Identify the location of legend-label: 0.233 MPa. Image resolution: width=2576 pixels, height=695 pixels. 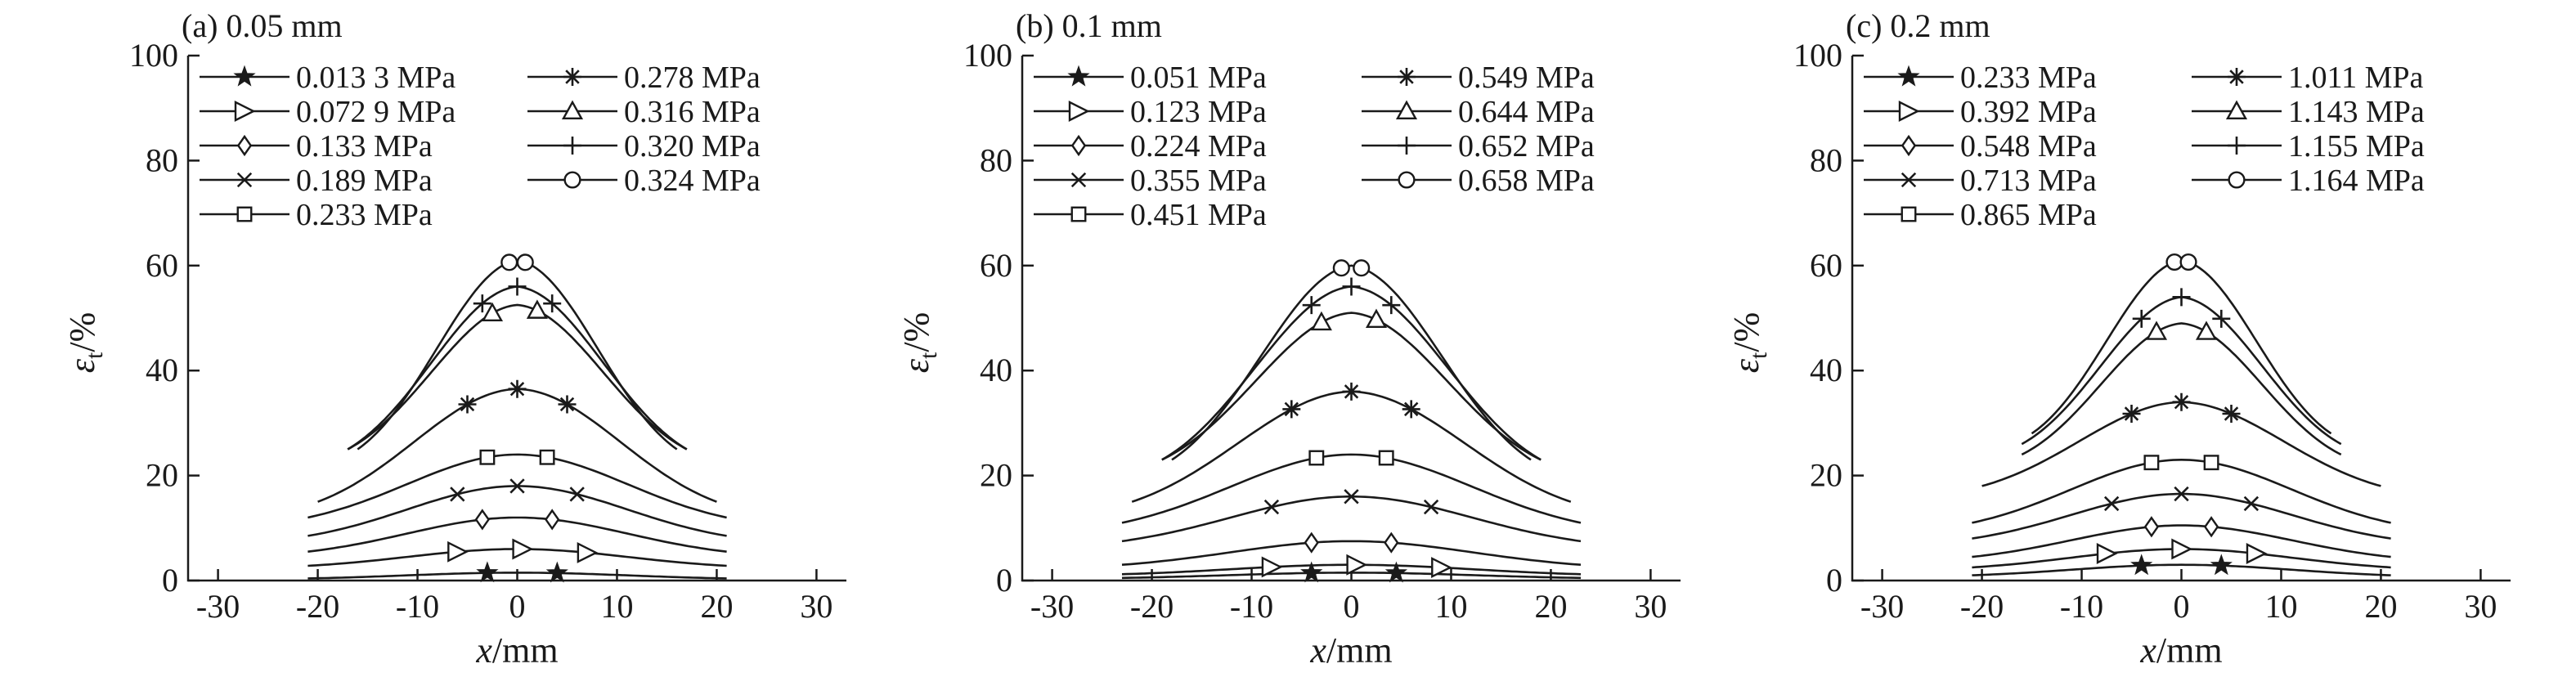
(2029, 78).